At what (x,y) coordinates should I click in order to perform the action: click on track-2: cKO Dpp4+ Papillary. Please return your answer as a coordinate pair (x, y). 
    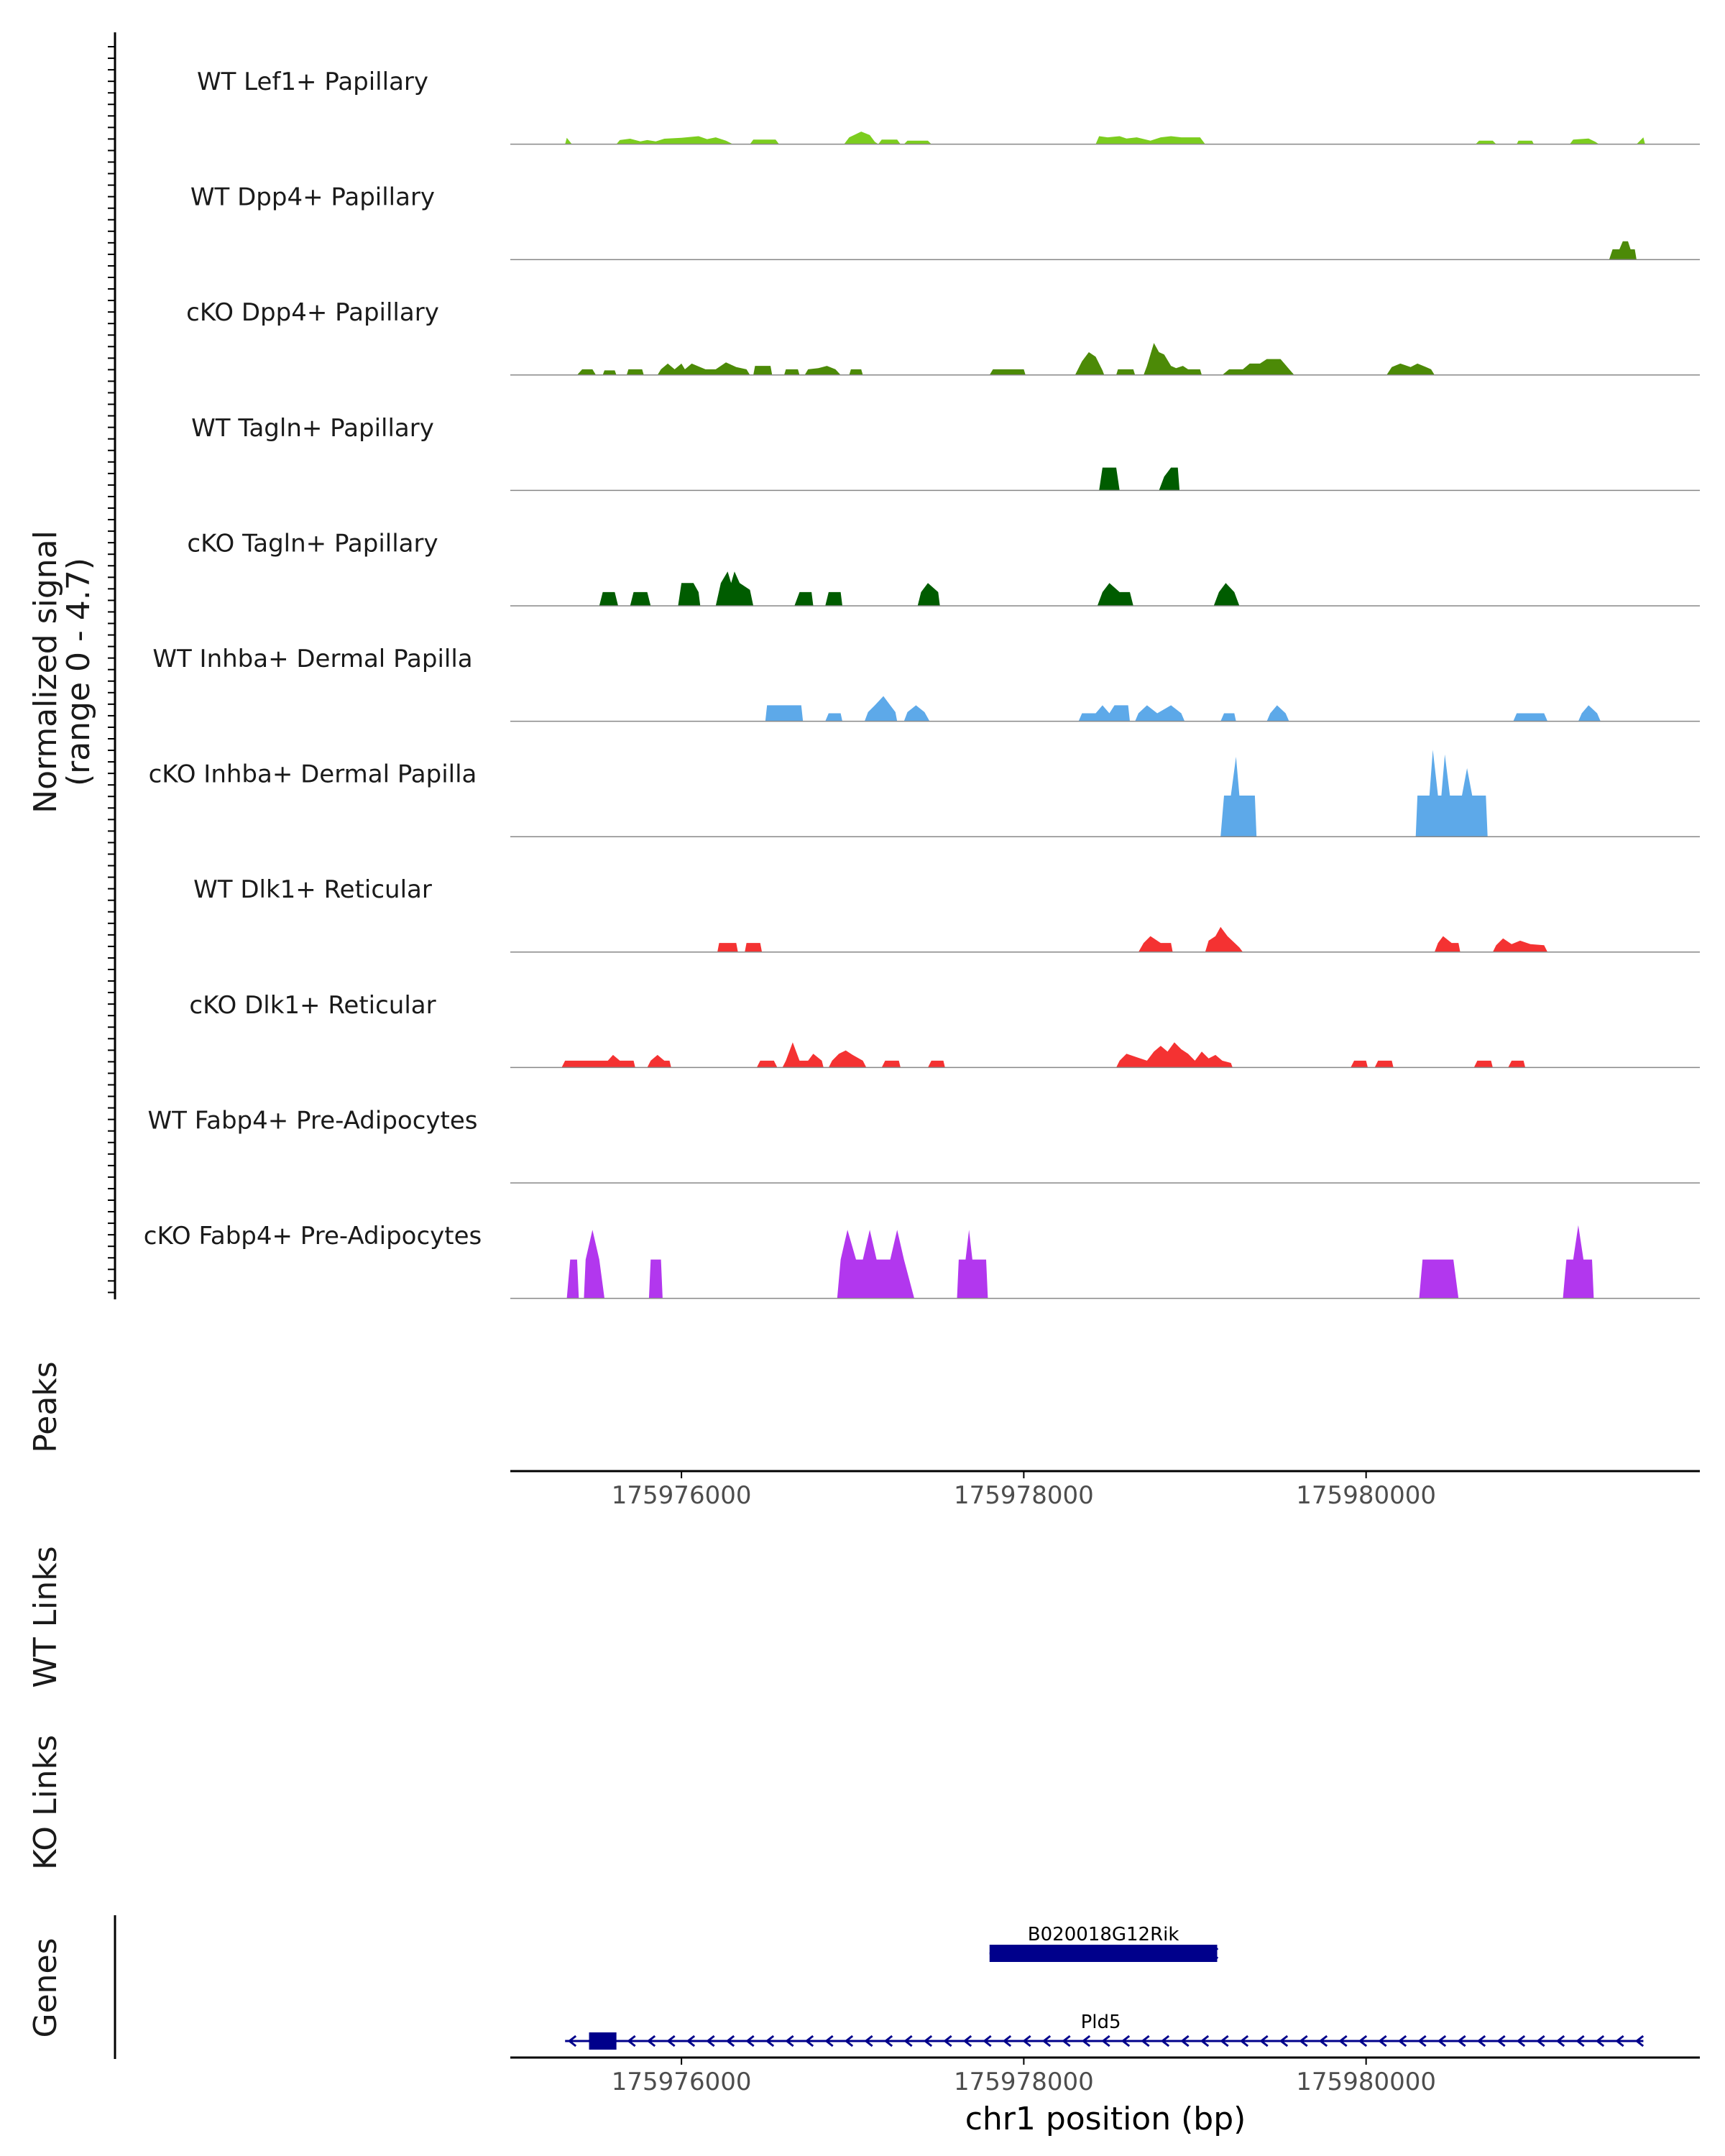
    Looking at the image, I should click on (943, 337).